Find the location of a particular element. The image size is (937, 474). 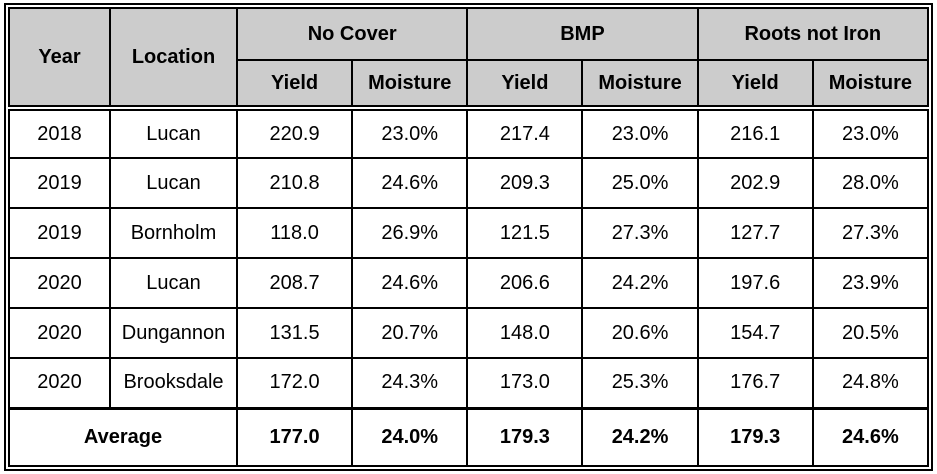

year-column-header: Year is located at coordinates (59, 59).